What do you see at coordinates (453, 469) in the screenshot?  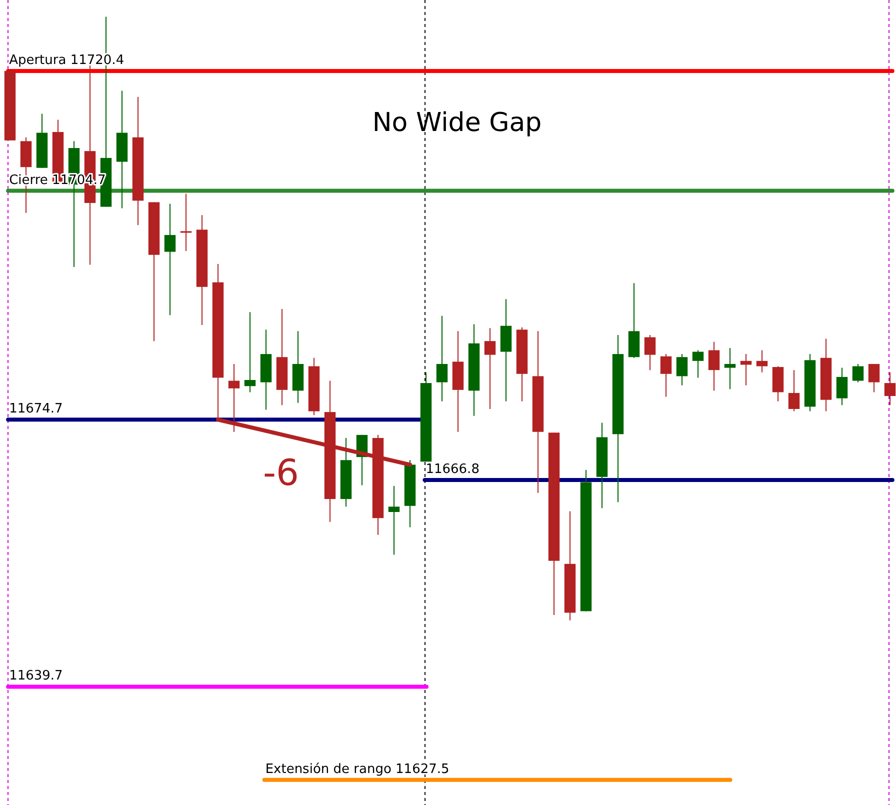 I see `ref-line-label: 11666.8` at bounding box center [453, 469].